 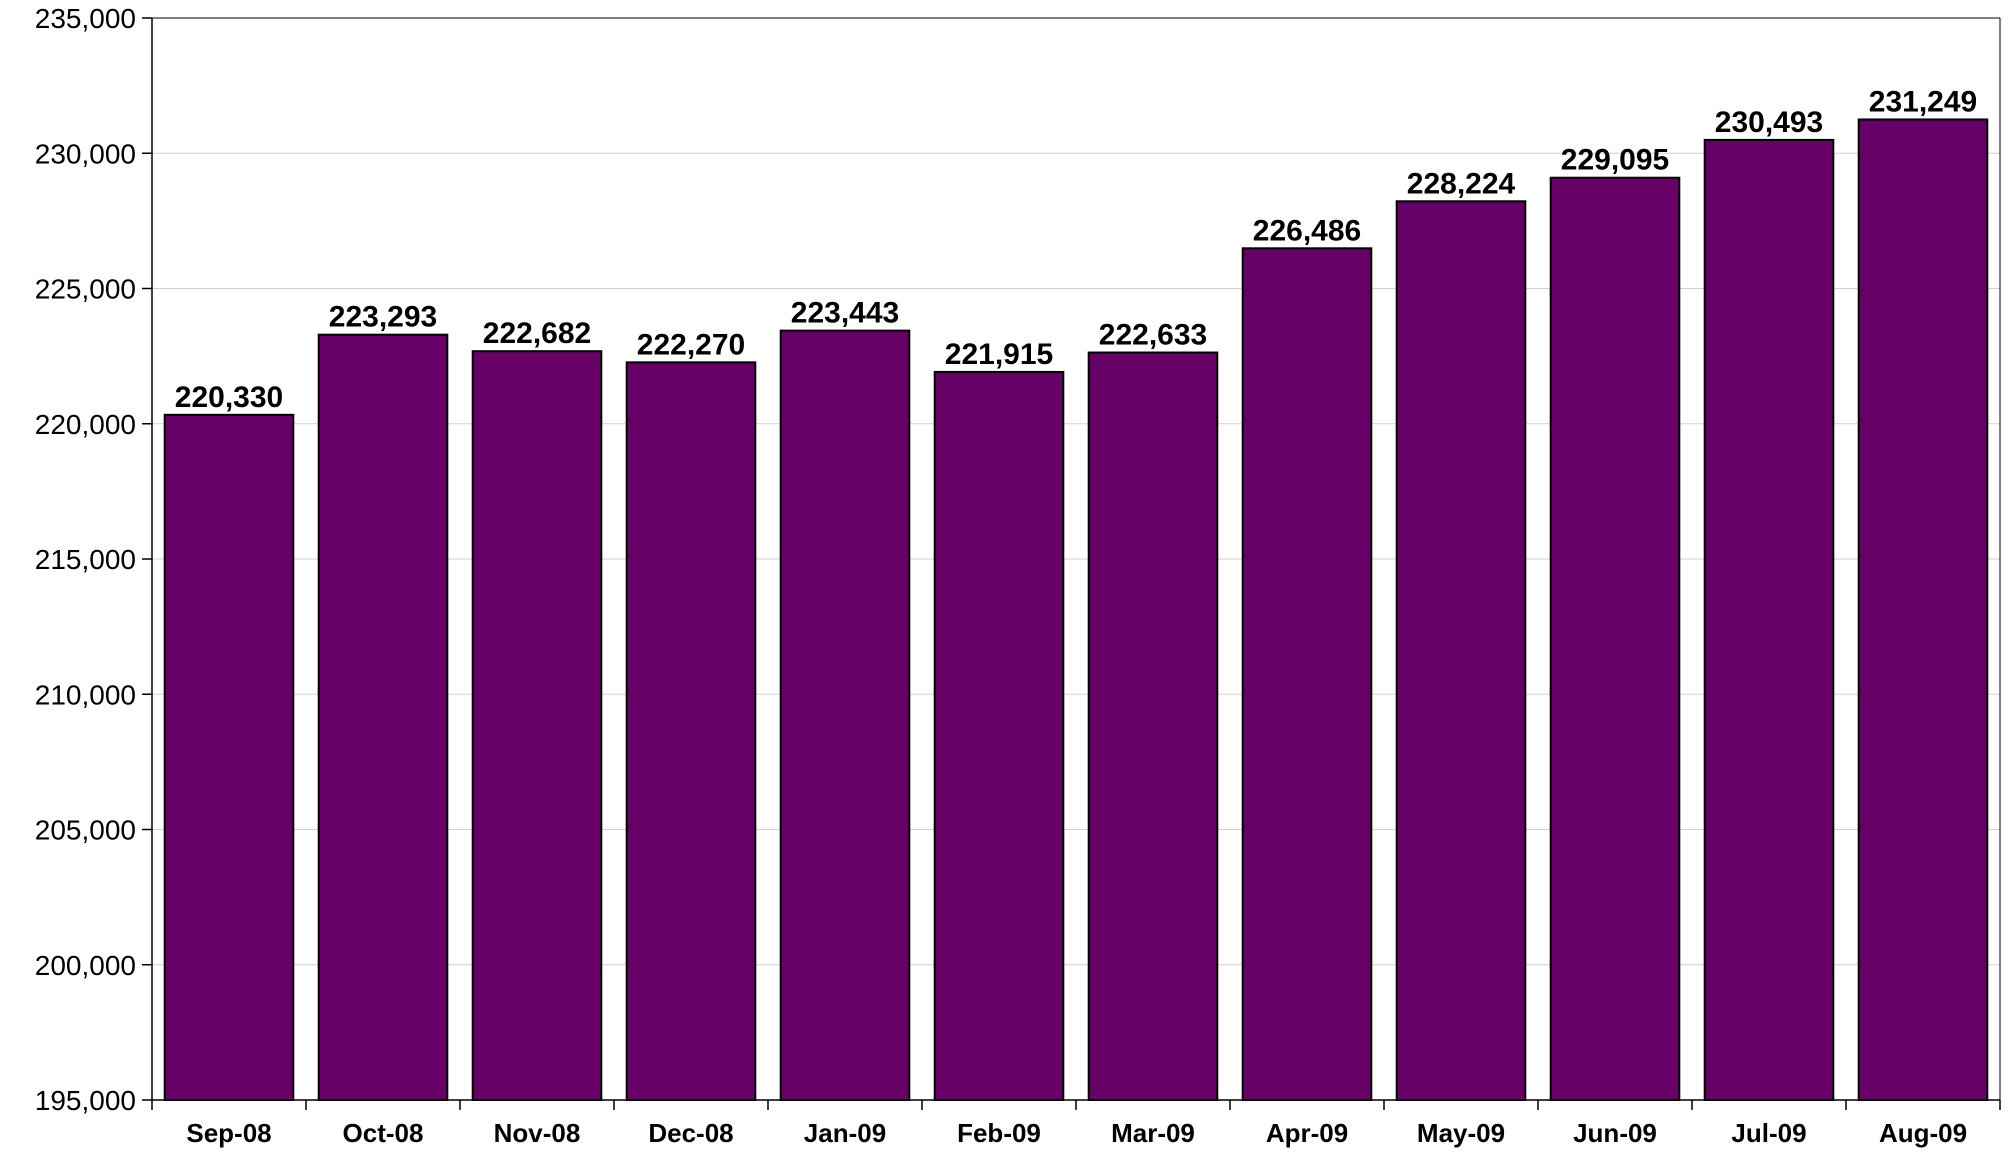 What do you see at coordinates (1153, 335) in the screenshot?
I see `data-label: 222,633` at bounding box center [1153, 335].